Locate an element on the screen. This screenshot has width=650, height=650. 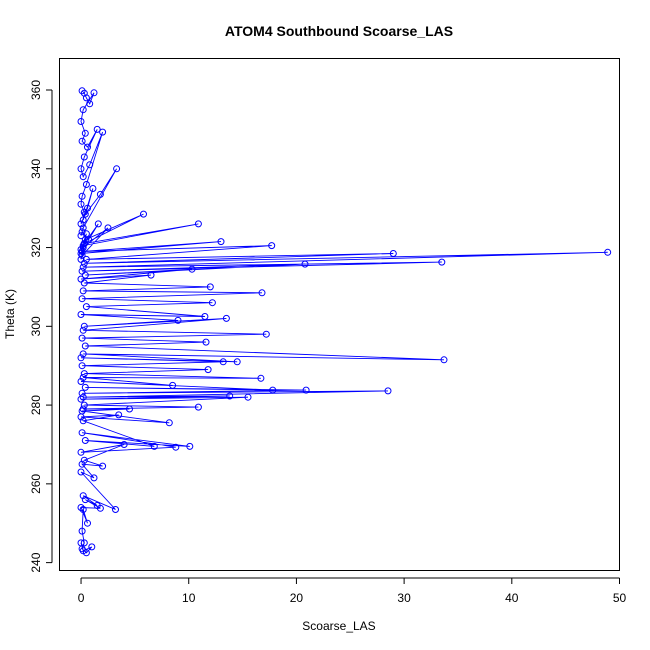
chart-title: ATOM4 Southbound Scoarse_LAS is located at coordinates (339, 31).